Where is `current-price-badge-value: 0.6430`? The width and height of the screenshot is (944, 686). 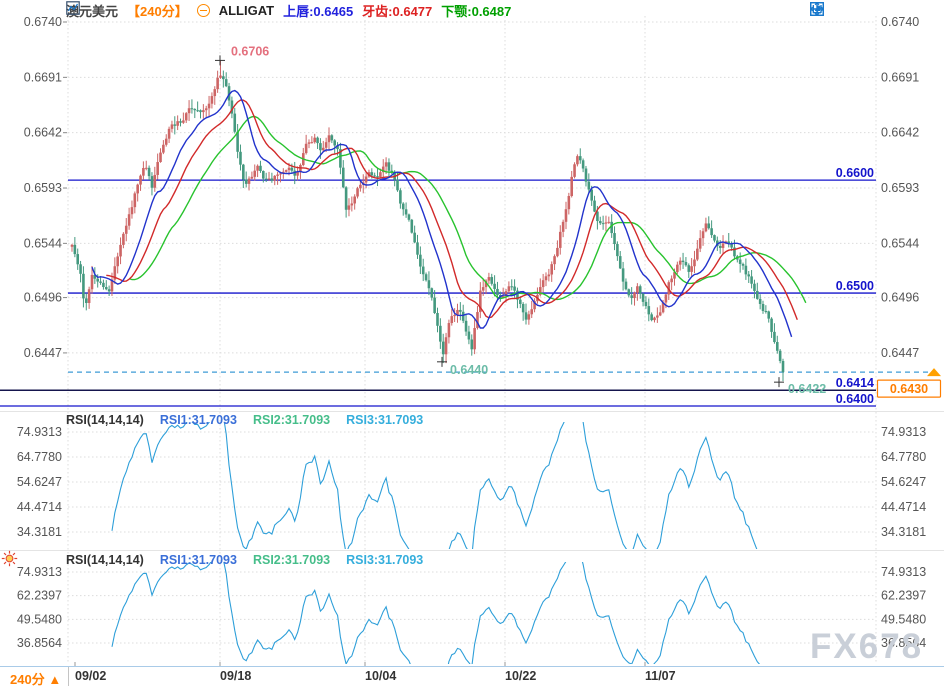
current-price-badge-value: 0.6430 is located at coordinates (909, 389).